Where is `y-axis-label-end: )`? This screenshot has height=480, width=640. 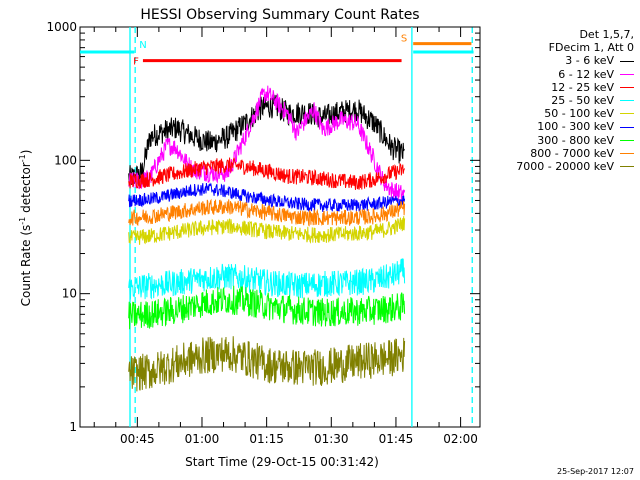
y-axis-label-end: ) is located at coordinates (26, 152).